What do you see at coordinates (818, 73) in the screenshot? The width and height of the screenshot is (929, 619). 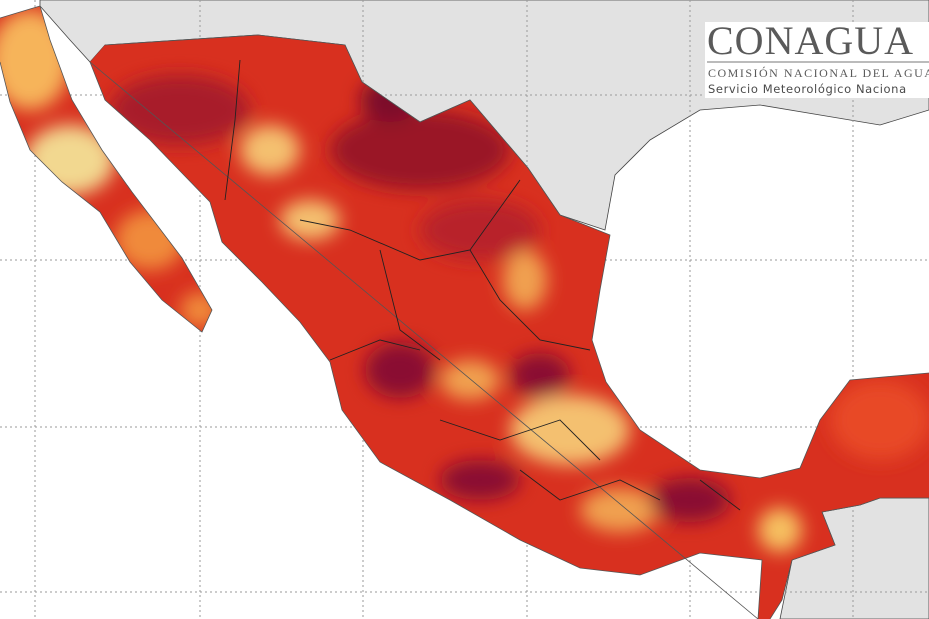 I see `logo-subtitle: COMISIÓN NACIONAL DEL AGUA` at bounding box center [818, 73].